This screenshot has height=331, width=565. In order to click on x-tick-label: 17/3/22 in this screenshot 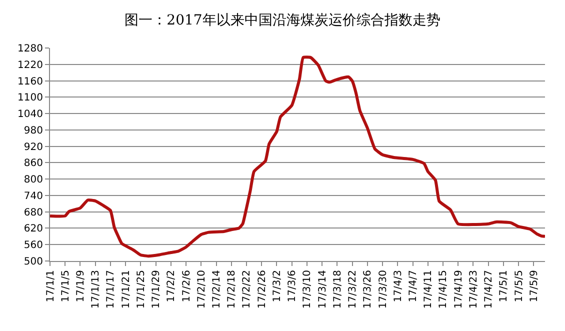, I will do `click(353, 289)`.